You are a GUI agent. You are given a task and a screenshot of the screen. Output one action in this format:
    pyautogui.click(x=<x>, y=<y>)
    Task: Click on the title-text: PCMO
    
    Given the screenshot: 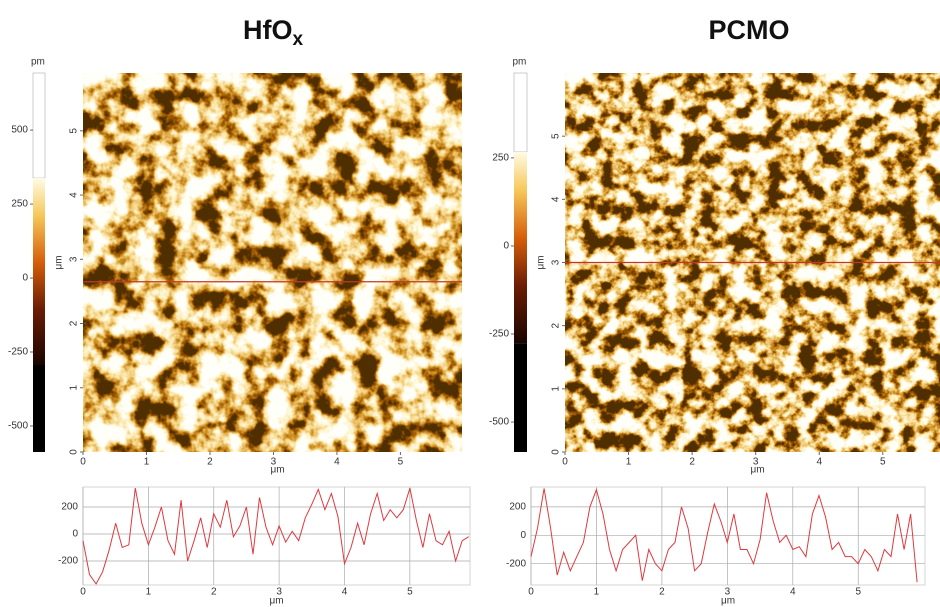 What is the action you would take?
    pyautogui.click(x=749, y=30)
    